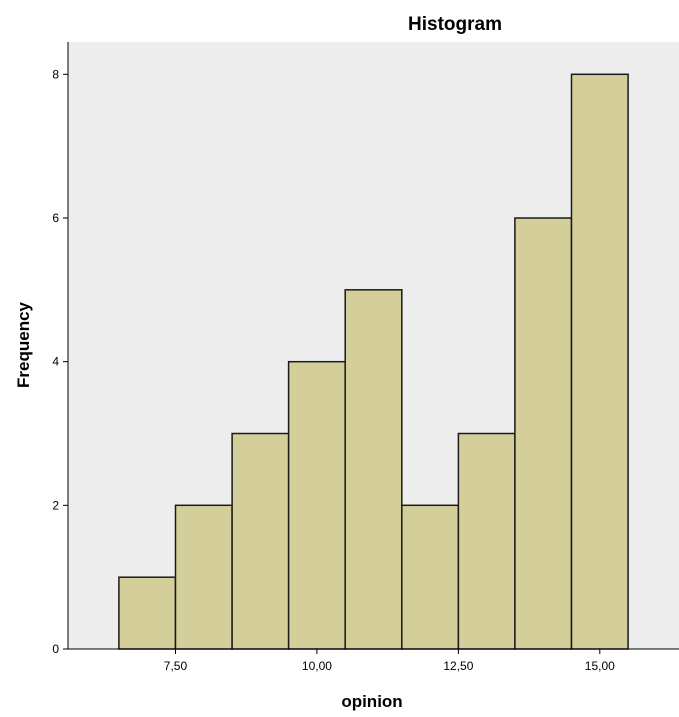 This screenshot has width=679, height=717. Describe the element at coordinates (55, 649) in the screenshot. I see `y-tick-label-1: 0` at that location.